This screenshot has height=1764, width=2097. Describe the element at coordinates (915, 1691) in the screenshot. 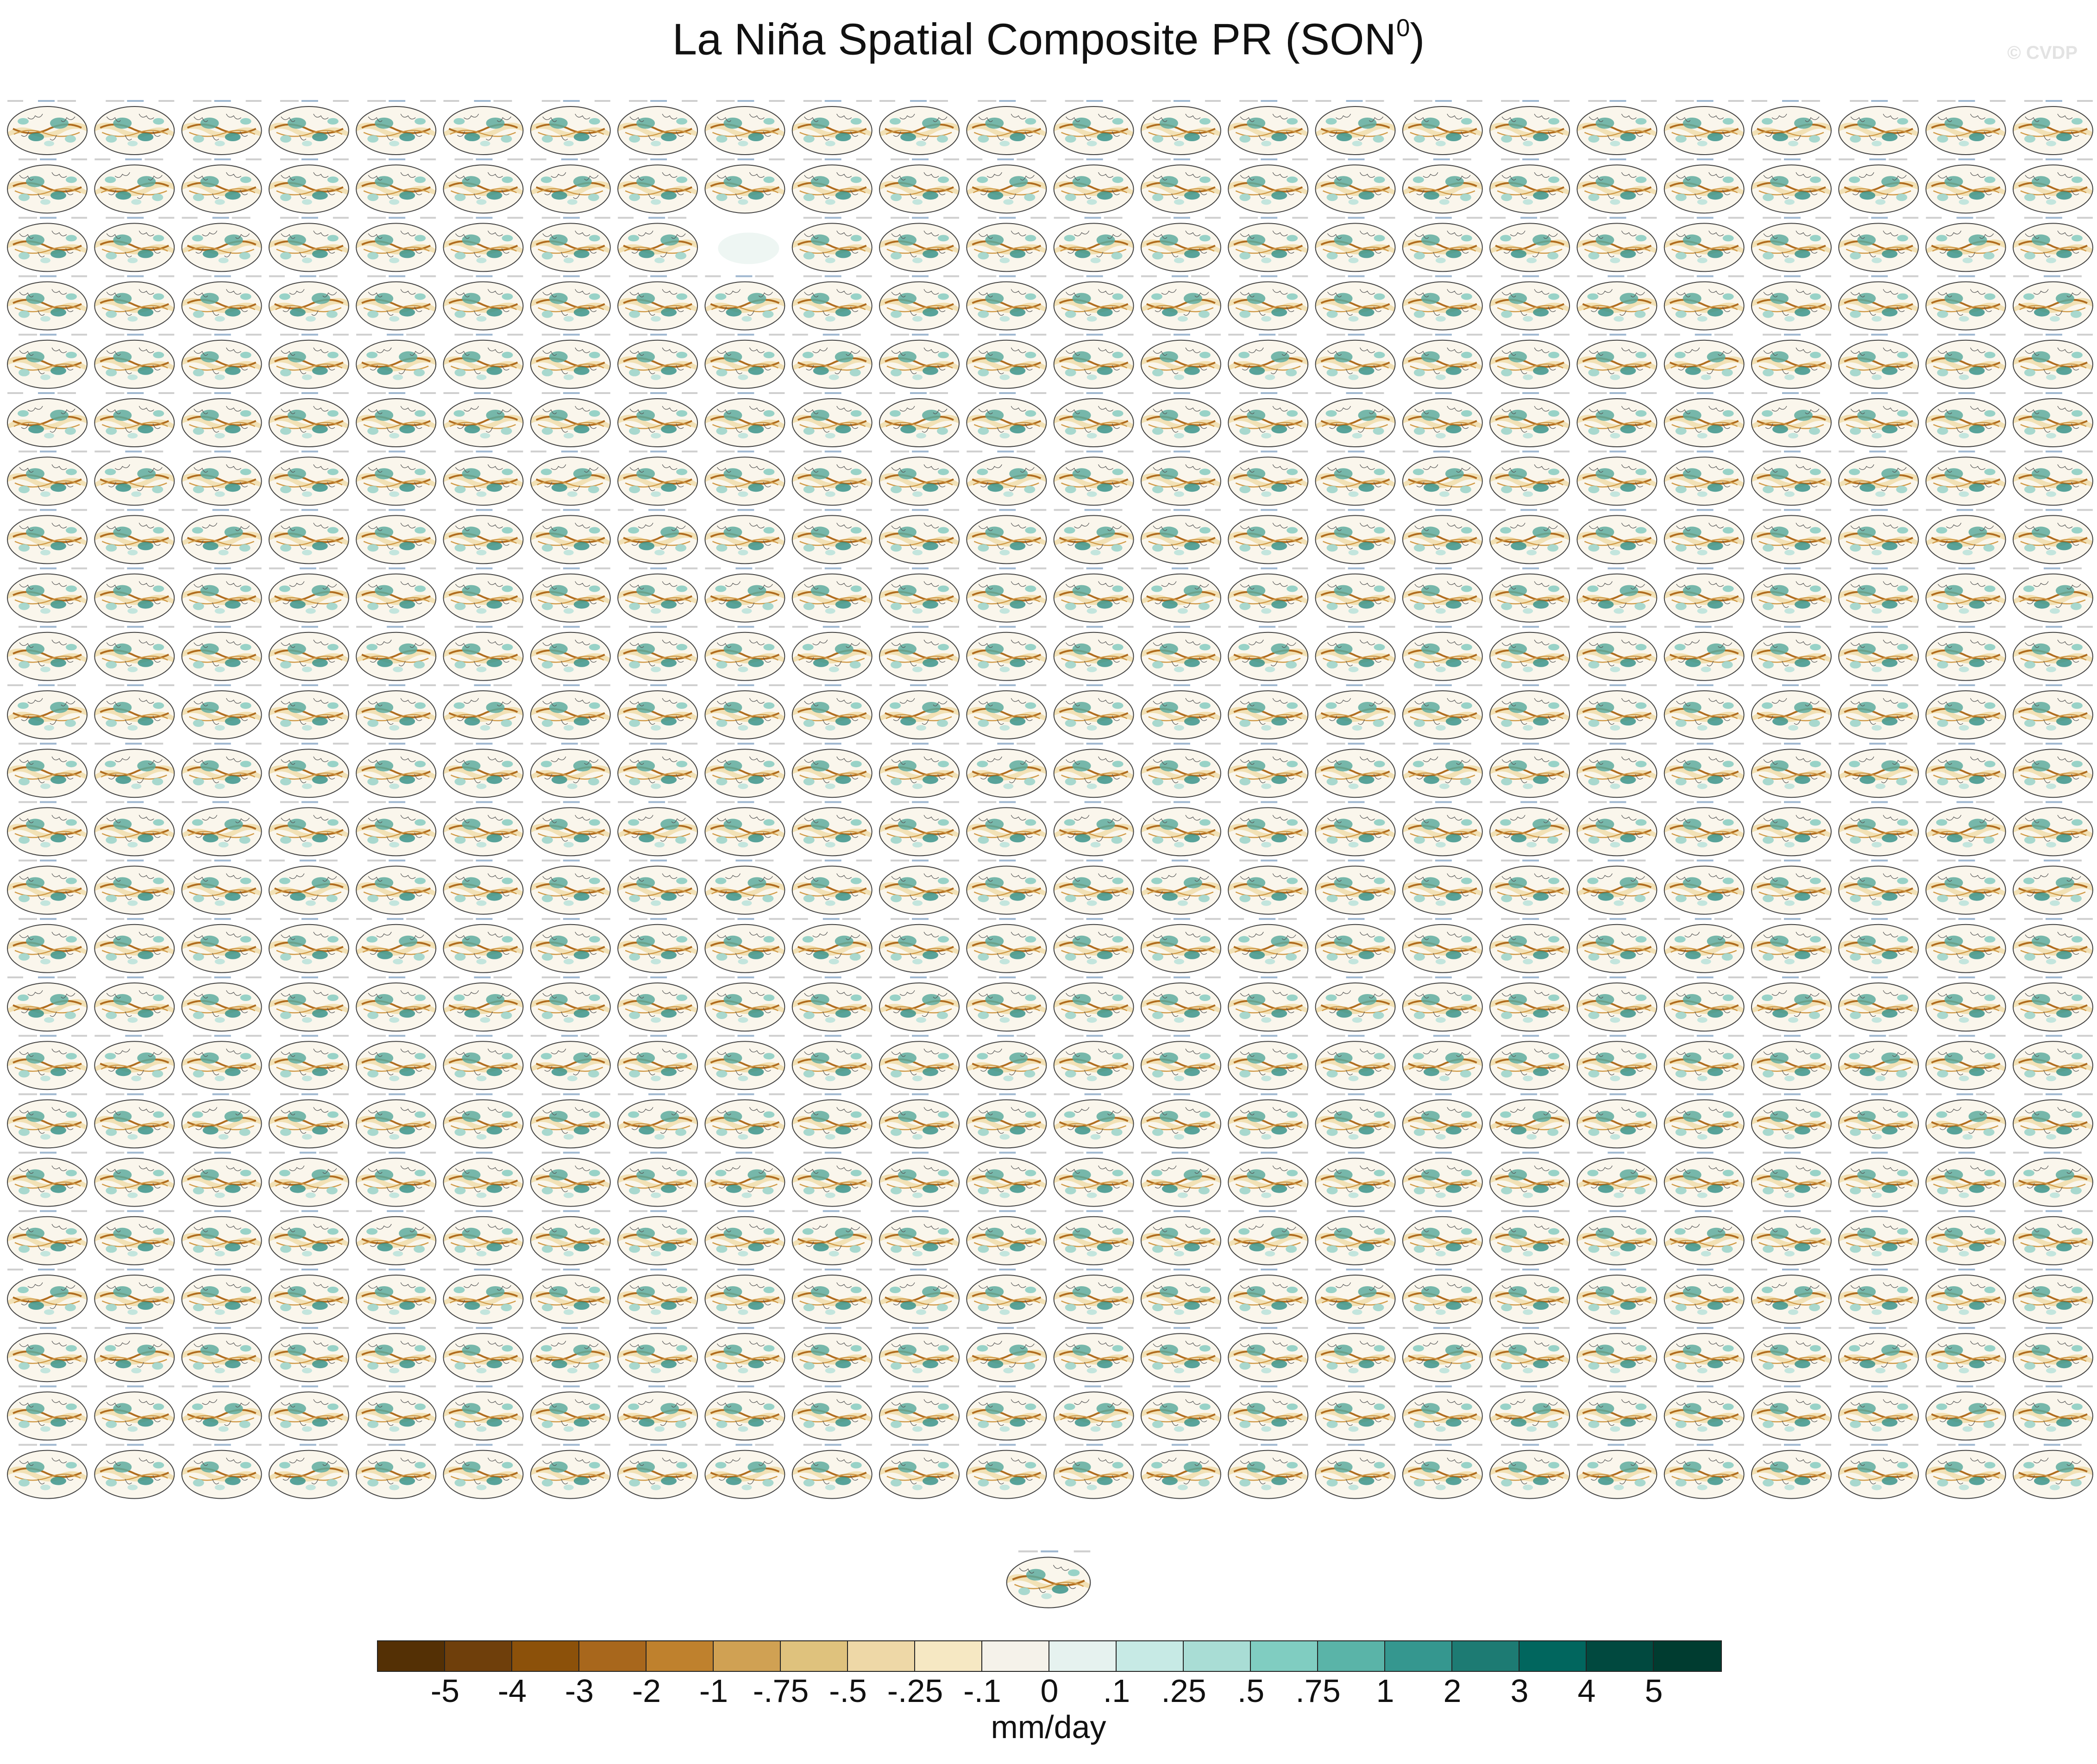

I see `colorbar-tick-label: -.25` at that location.